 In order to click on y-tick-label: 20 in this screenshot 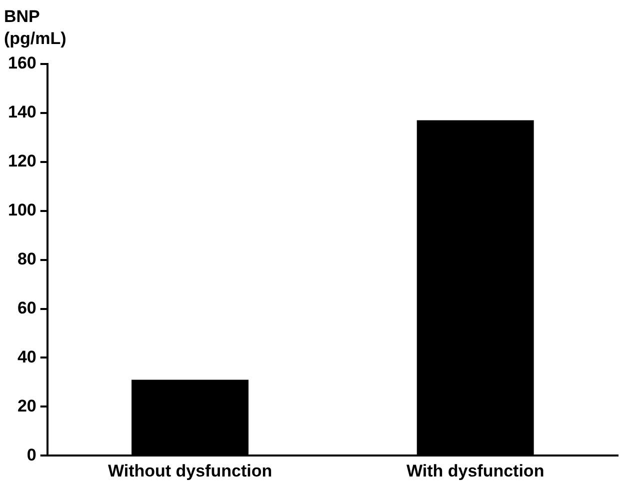, I will do `click(26, 406)`.